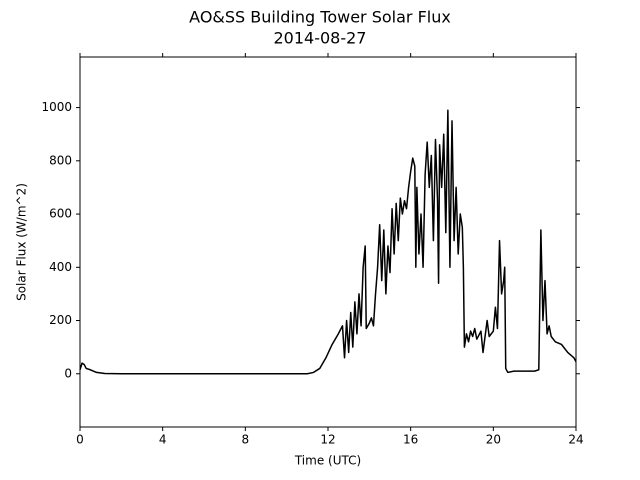  Describe the element at coordinates (246, 440) in the screenshot. I see `x-tick-label: 8` at that location.